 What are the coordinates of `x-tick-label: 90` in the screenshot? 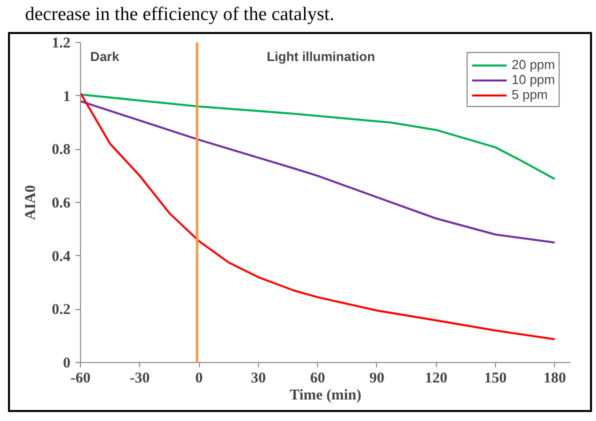 It's located at (376, 378).